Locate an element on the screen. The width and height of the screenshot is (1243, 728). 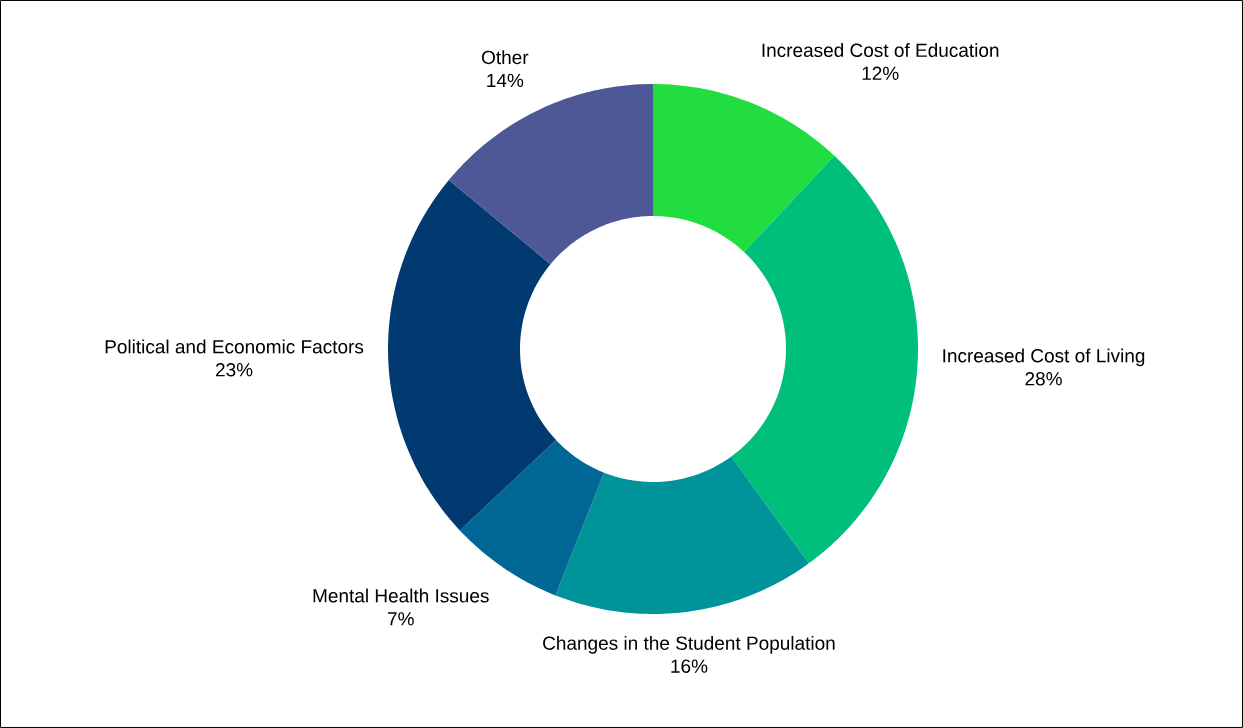
data-label: 7% is located at coordinates (401, 619).